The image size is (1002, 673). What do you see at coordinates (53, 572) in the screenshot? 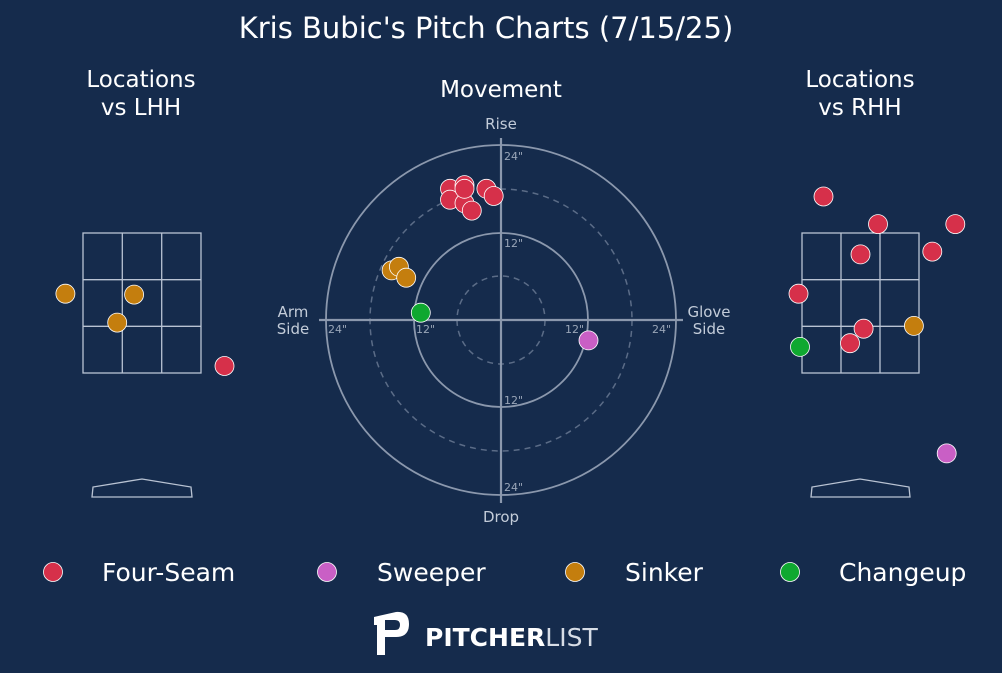
I see `legend-marker-four-seam` at bounding box center [53, 572].